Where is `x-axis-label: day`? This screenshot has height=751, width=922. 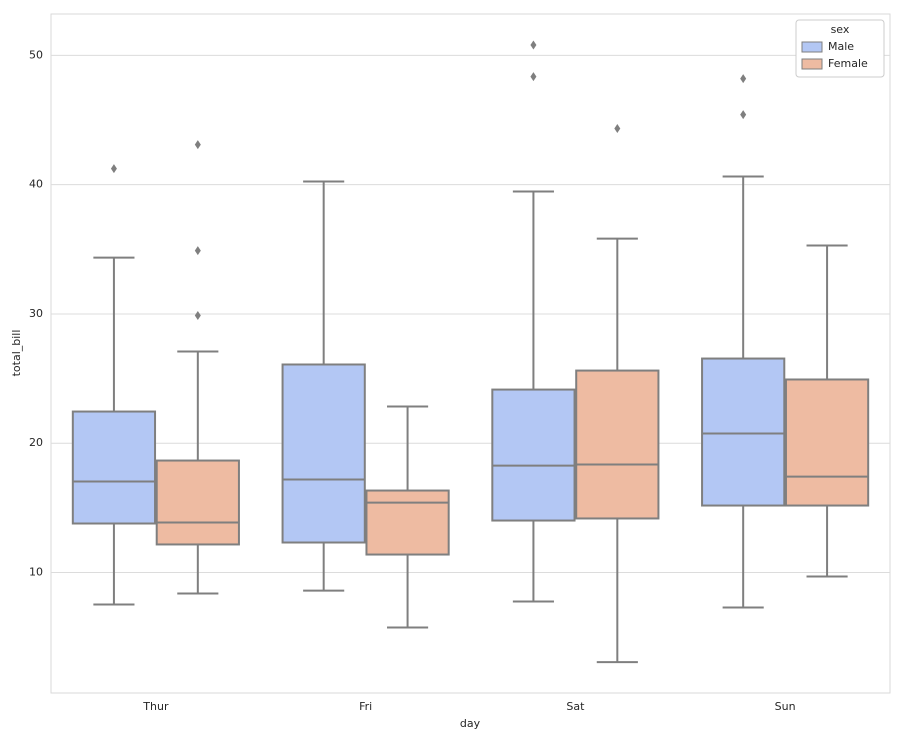
x-axis-label: day is located at coordinates (470, 723).